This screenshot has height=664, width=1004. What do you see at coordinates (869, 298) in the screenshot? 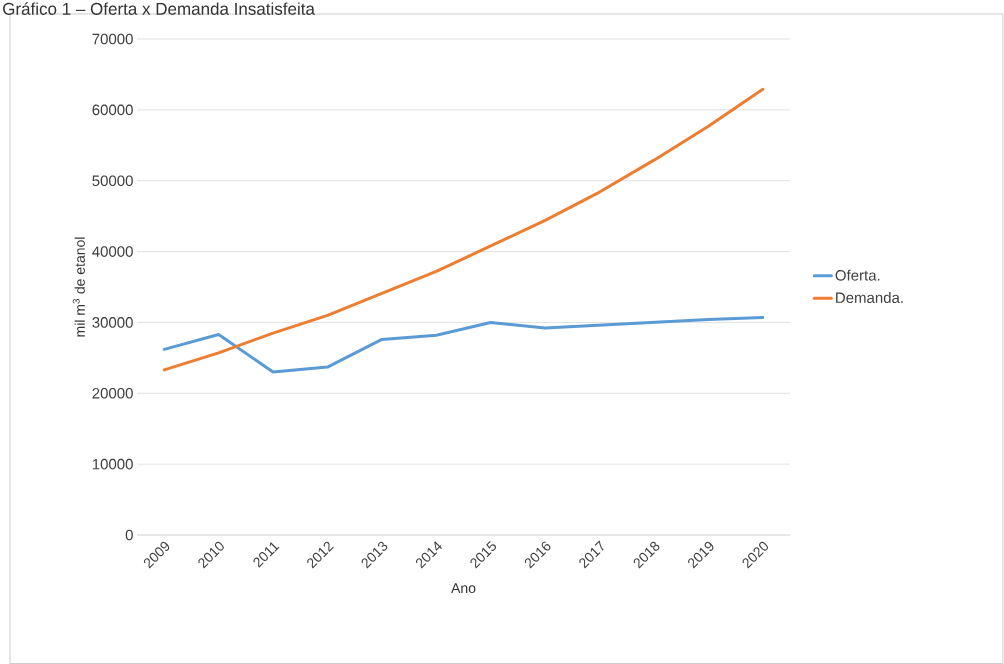
I see `legend-label: Demanda.` at bounding box center [869, 298].